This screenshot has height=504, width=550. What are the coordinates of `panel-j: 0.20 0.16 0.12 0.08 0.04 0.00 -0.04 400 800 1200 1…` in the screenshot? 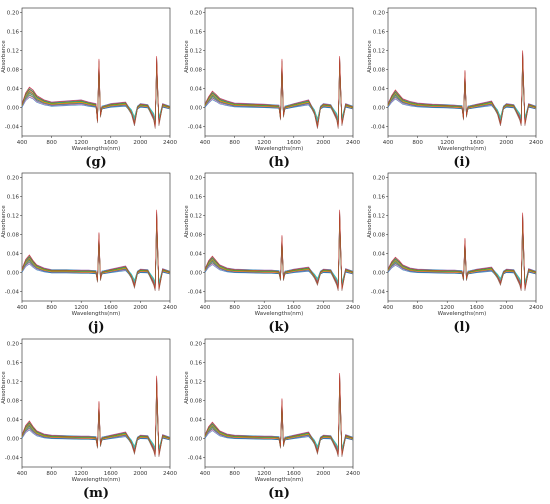 It's located at (89, 253).